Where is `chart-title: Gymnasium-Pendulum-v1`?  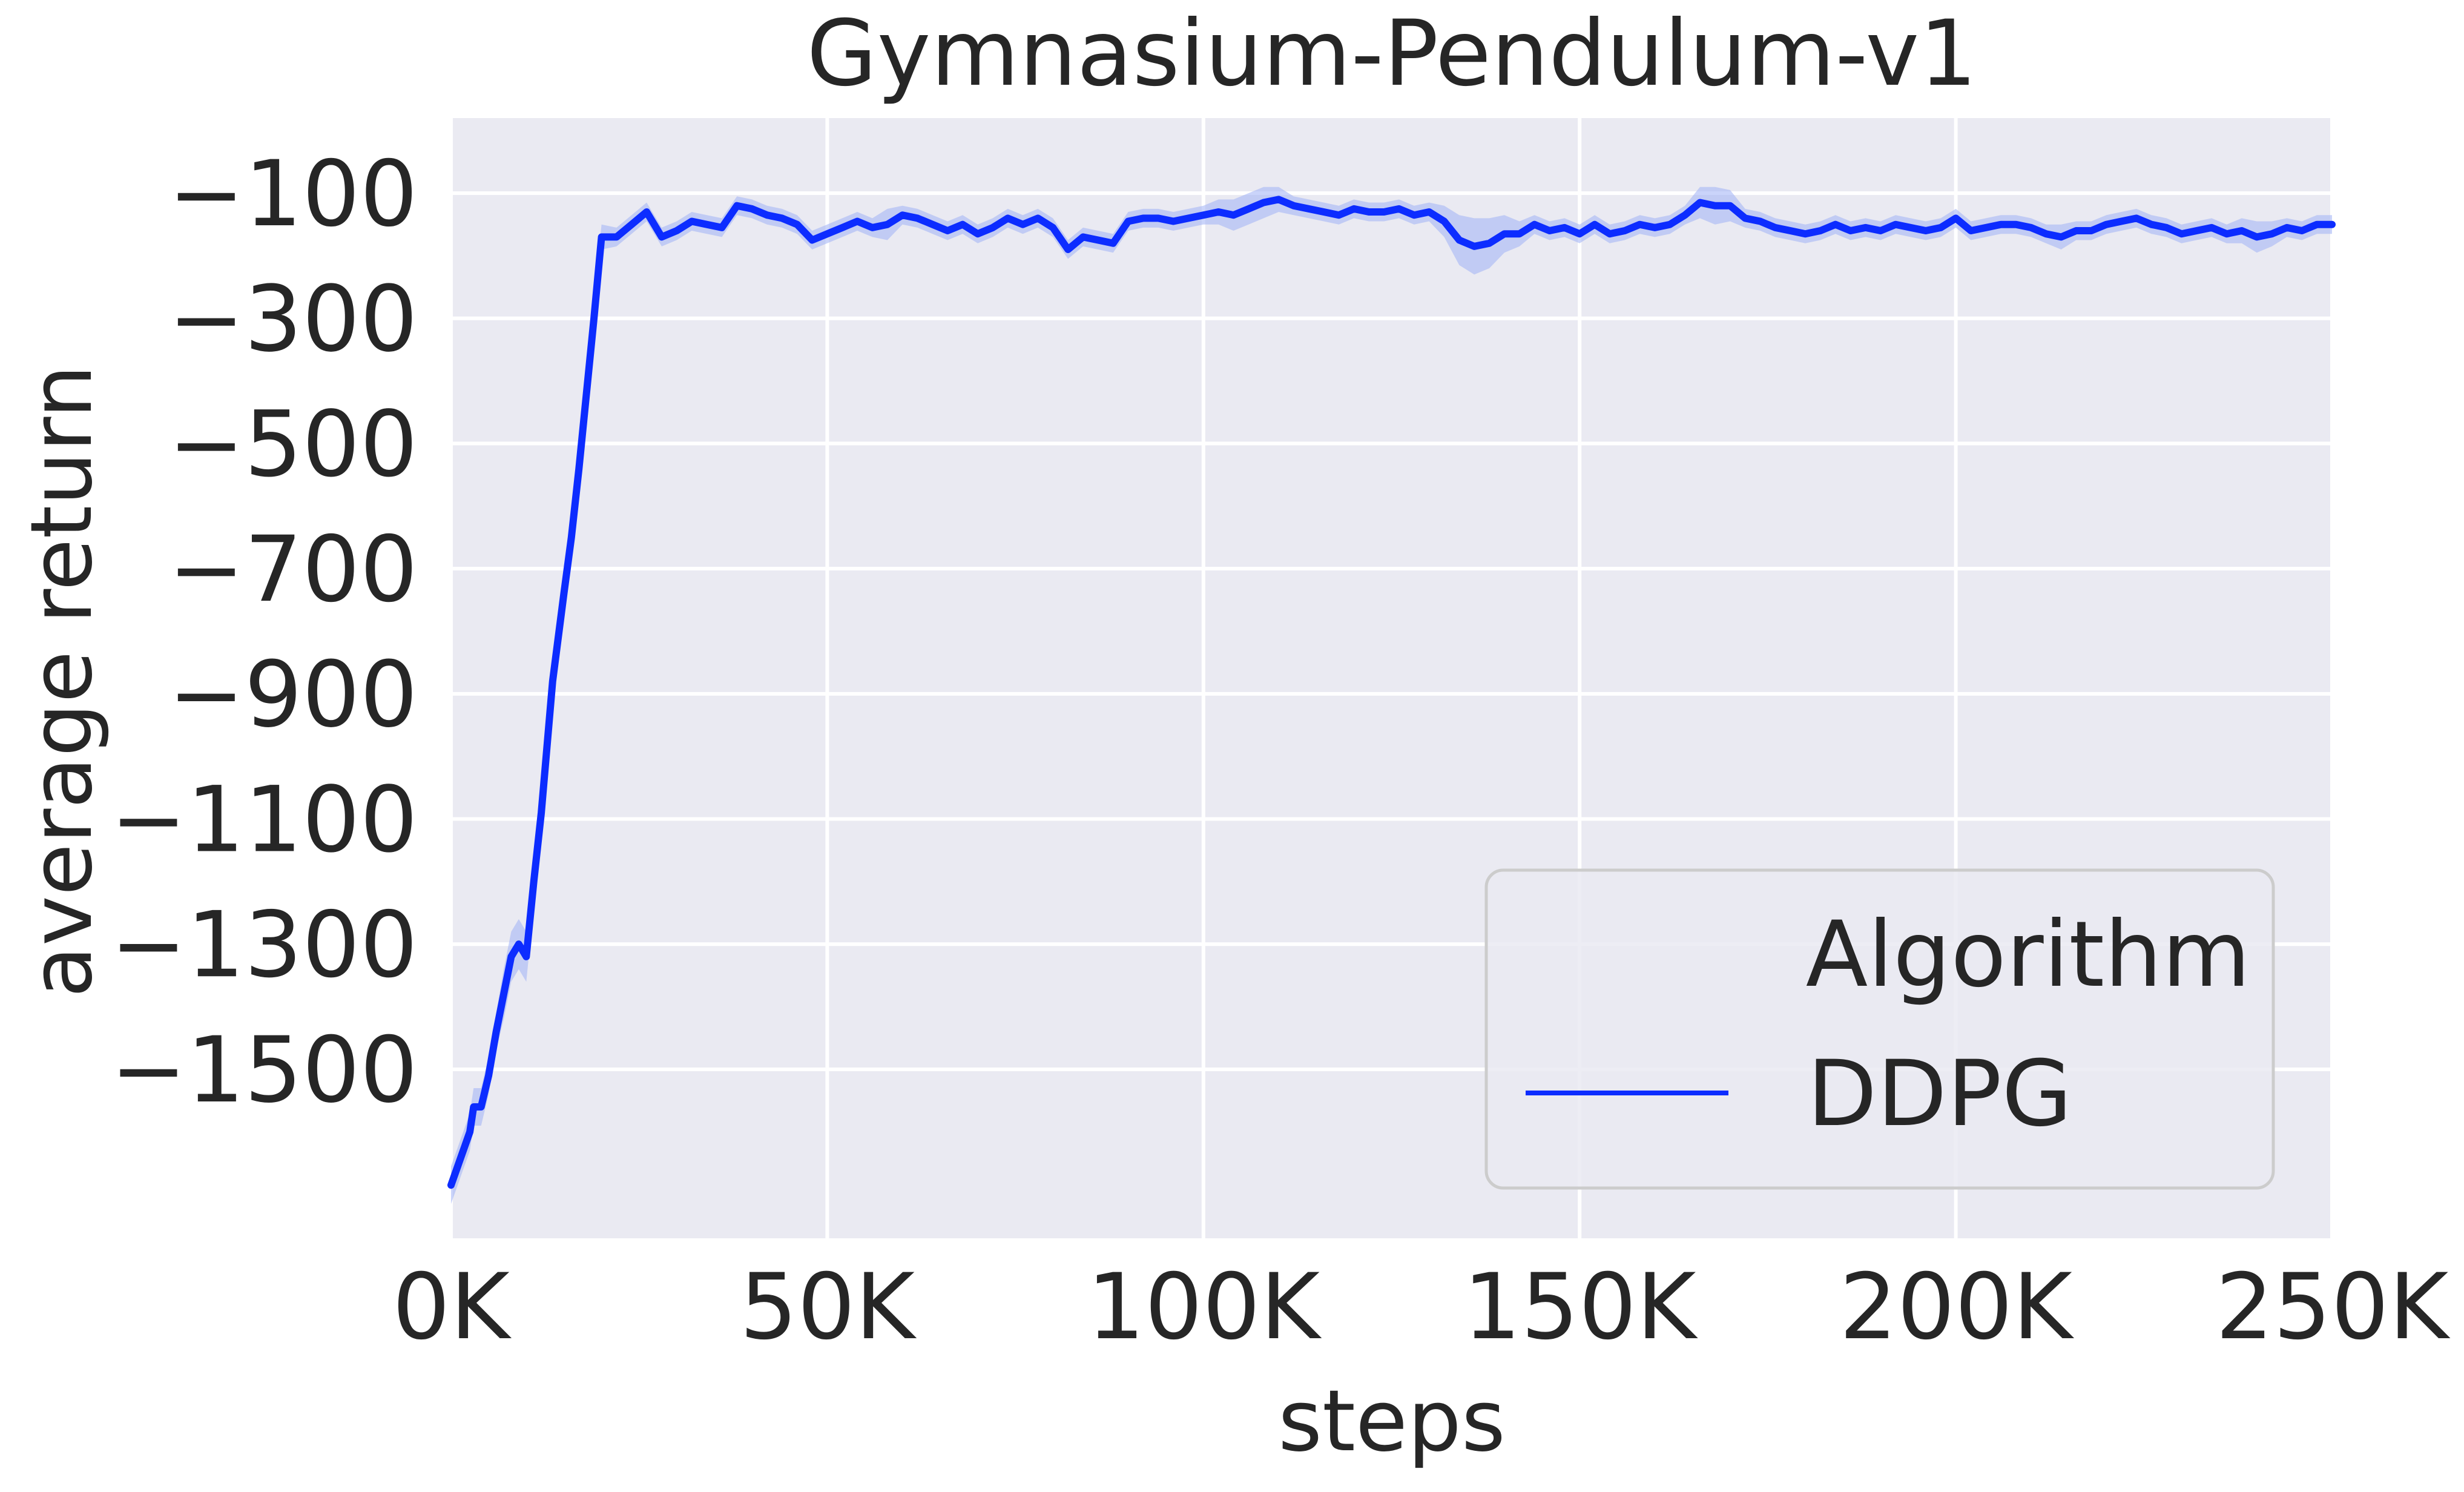 chart-title: Gymnasium-Pendulum-v1 is located at coordinates (1391, 54).